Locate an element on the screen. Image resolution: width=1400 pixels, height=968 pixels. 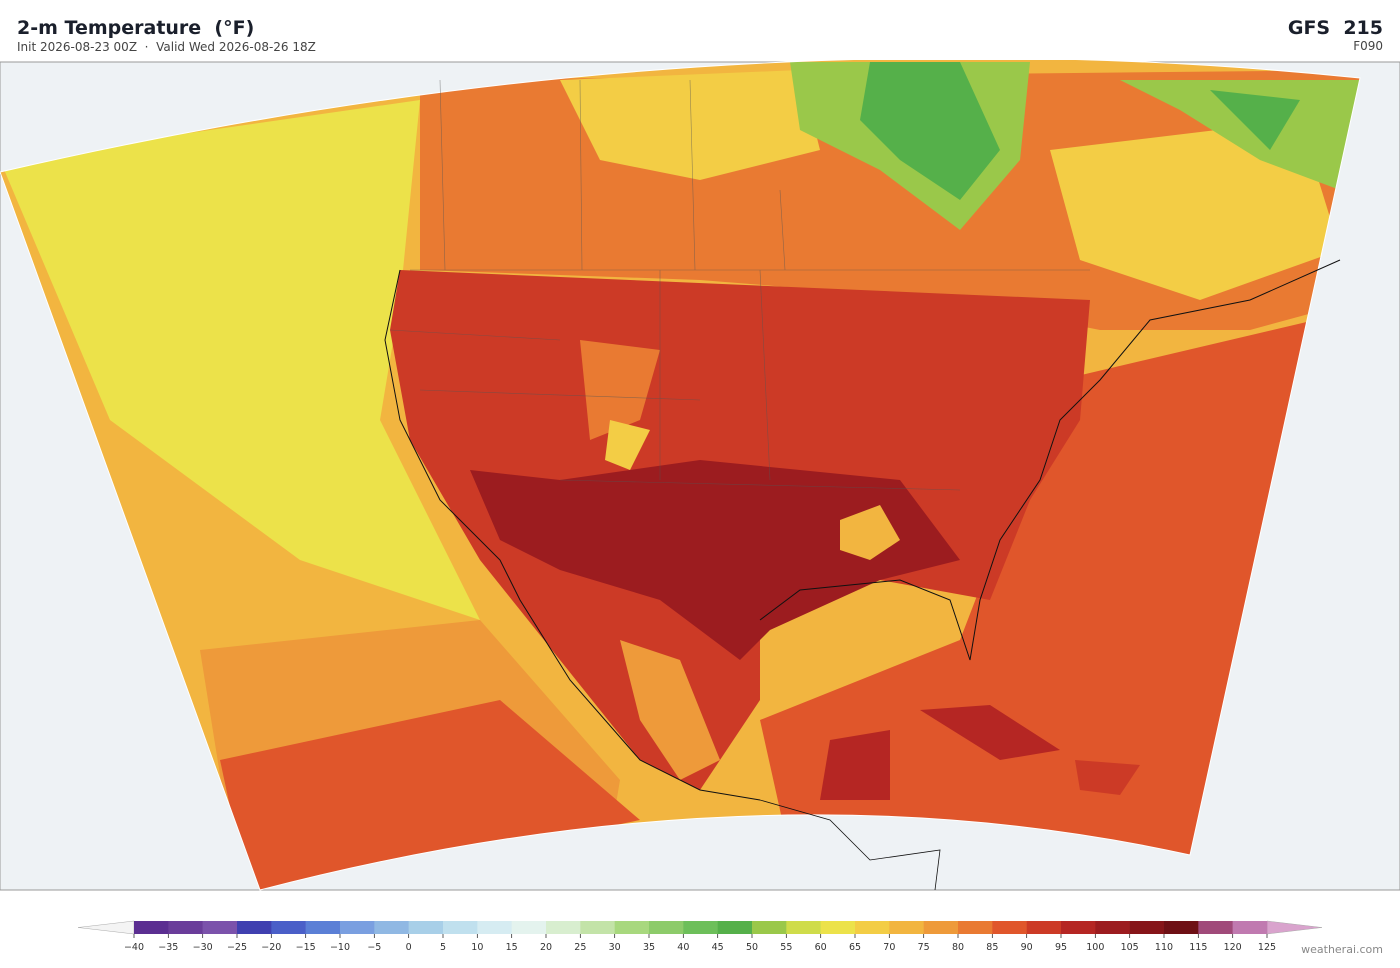
colorbar-tick-label: −30 is located at coordinates (203, 947).